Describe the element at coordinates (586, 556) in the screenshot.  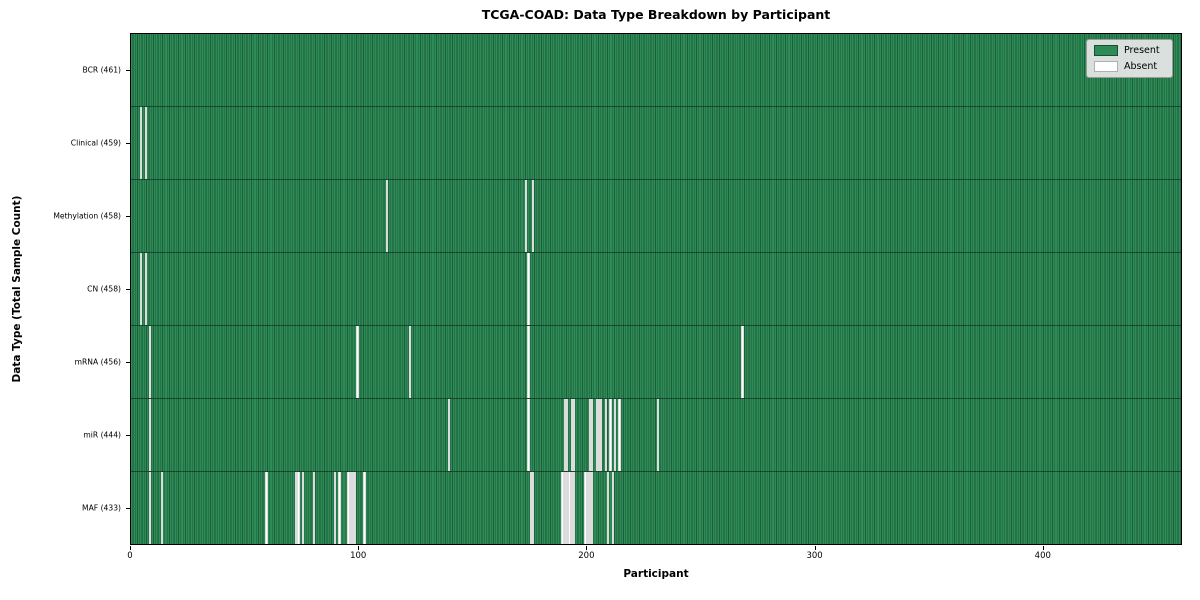
I see `x-tick-label-200: 200` at that location.